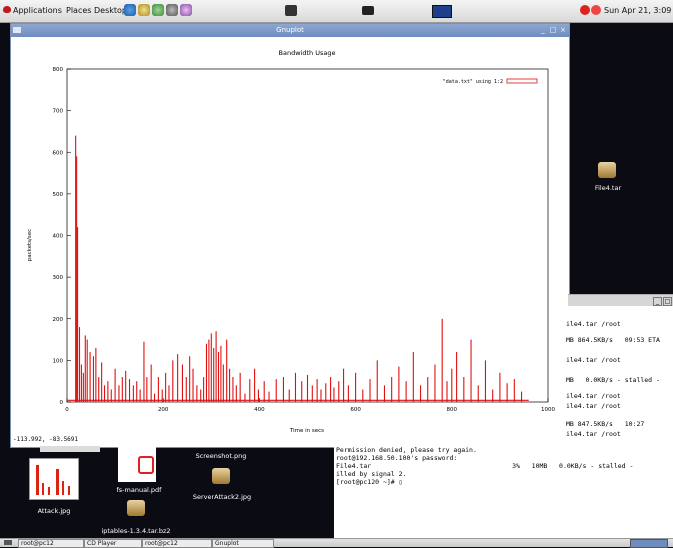 The height and width of the screenshot is (548, 673). Describe the element at coordinates (58, 361) in the screenshot. I see `y-tick-label: 100` at that location.